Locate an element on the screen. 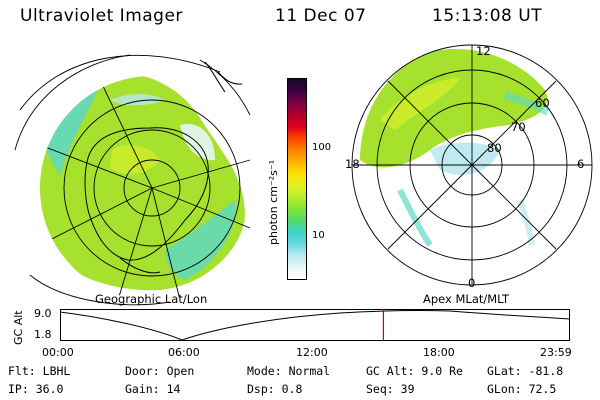 The image size is (600, 400). mlt-label-6: 6 is located at coordinates (581, 164).